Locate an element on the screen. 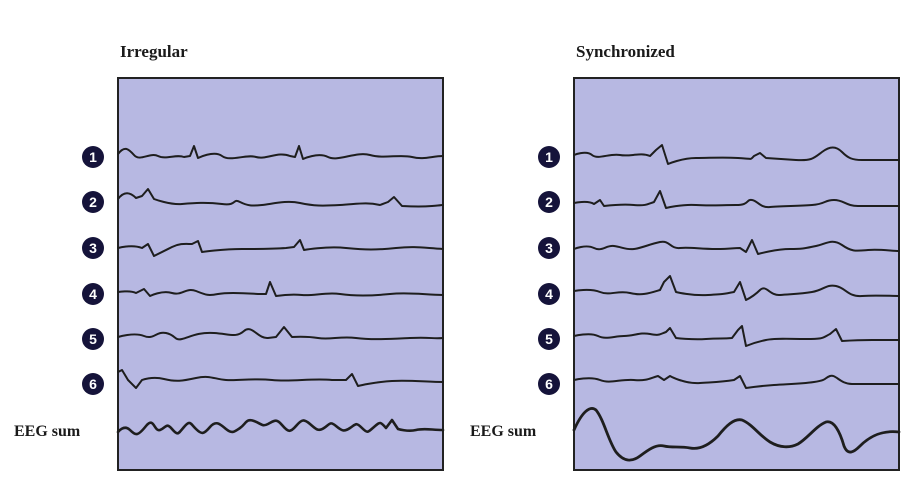  synchronized-badge-1: 1 is located at coordinates (549, 157).